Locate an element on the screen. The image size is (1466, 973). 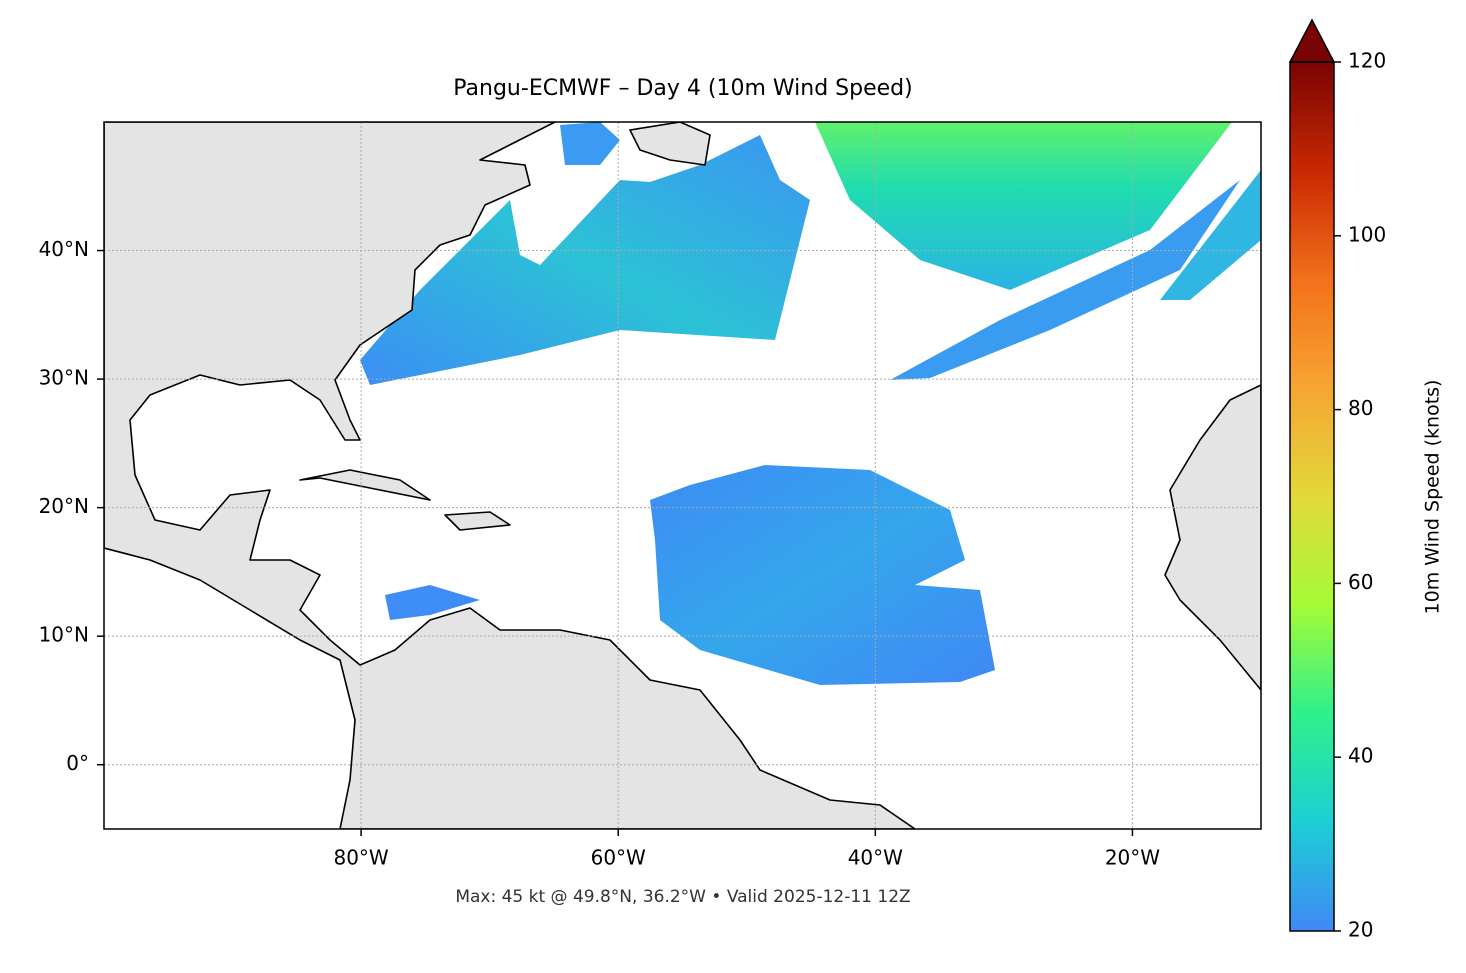
colorbar-label: 10m Wind Speed (knots) is located at coordinates (1433, 497).